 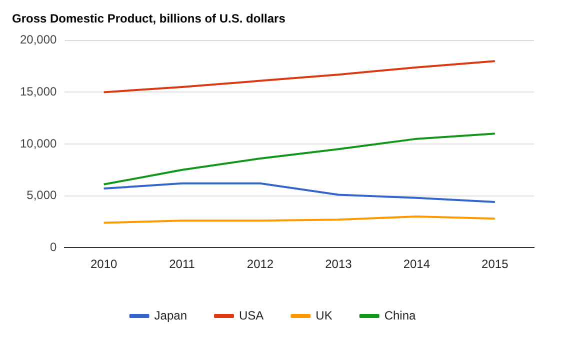 I want to click on y-tick-label: 15,000, so click(x=39, y=91).